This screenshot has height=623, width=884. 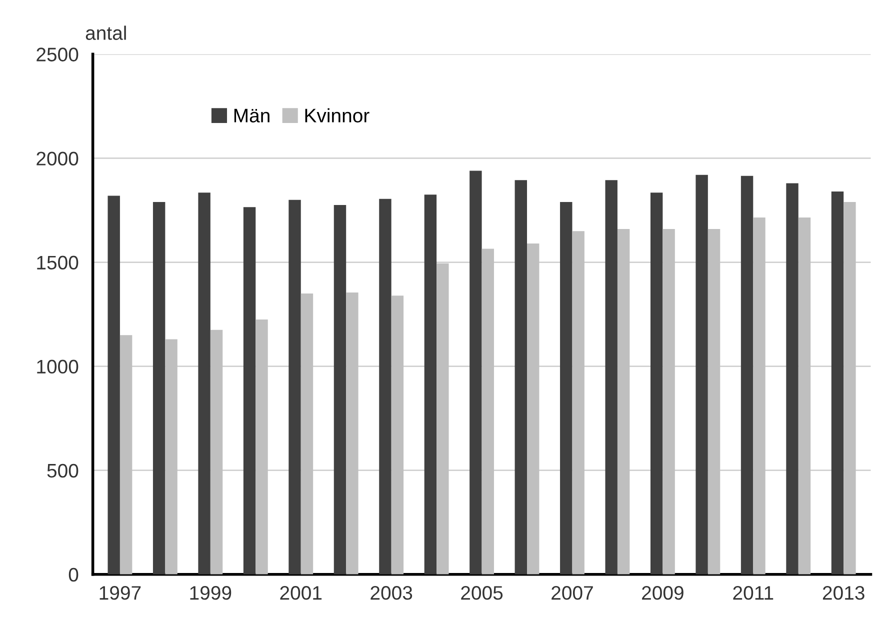 What do you see at coordinates (57, 55) in the screenshot?
I see `y-tick-label: 2500` at bounding box center [57, 55].